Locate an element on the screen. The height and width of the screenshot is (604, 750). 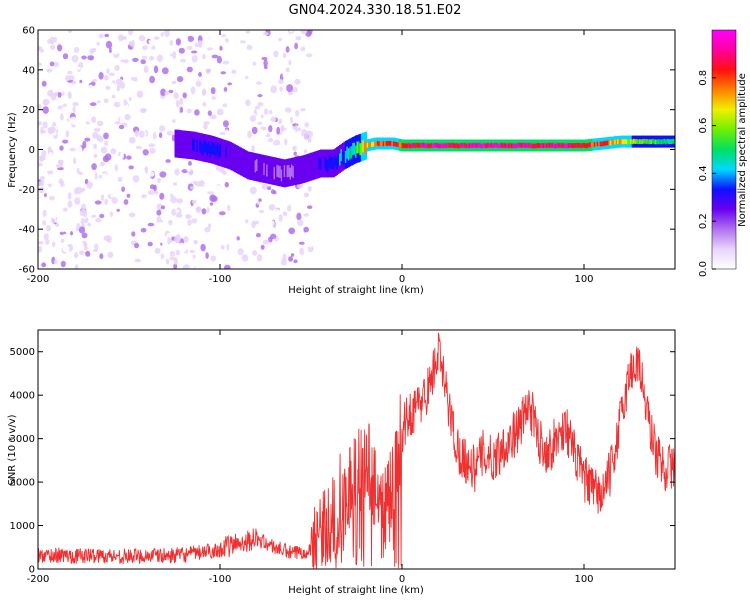
y-tick-label: 1000 is located at coordinates (22, 526).